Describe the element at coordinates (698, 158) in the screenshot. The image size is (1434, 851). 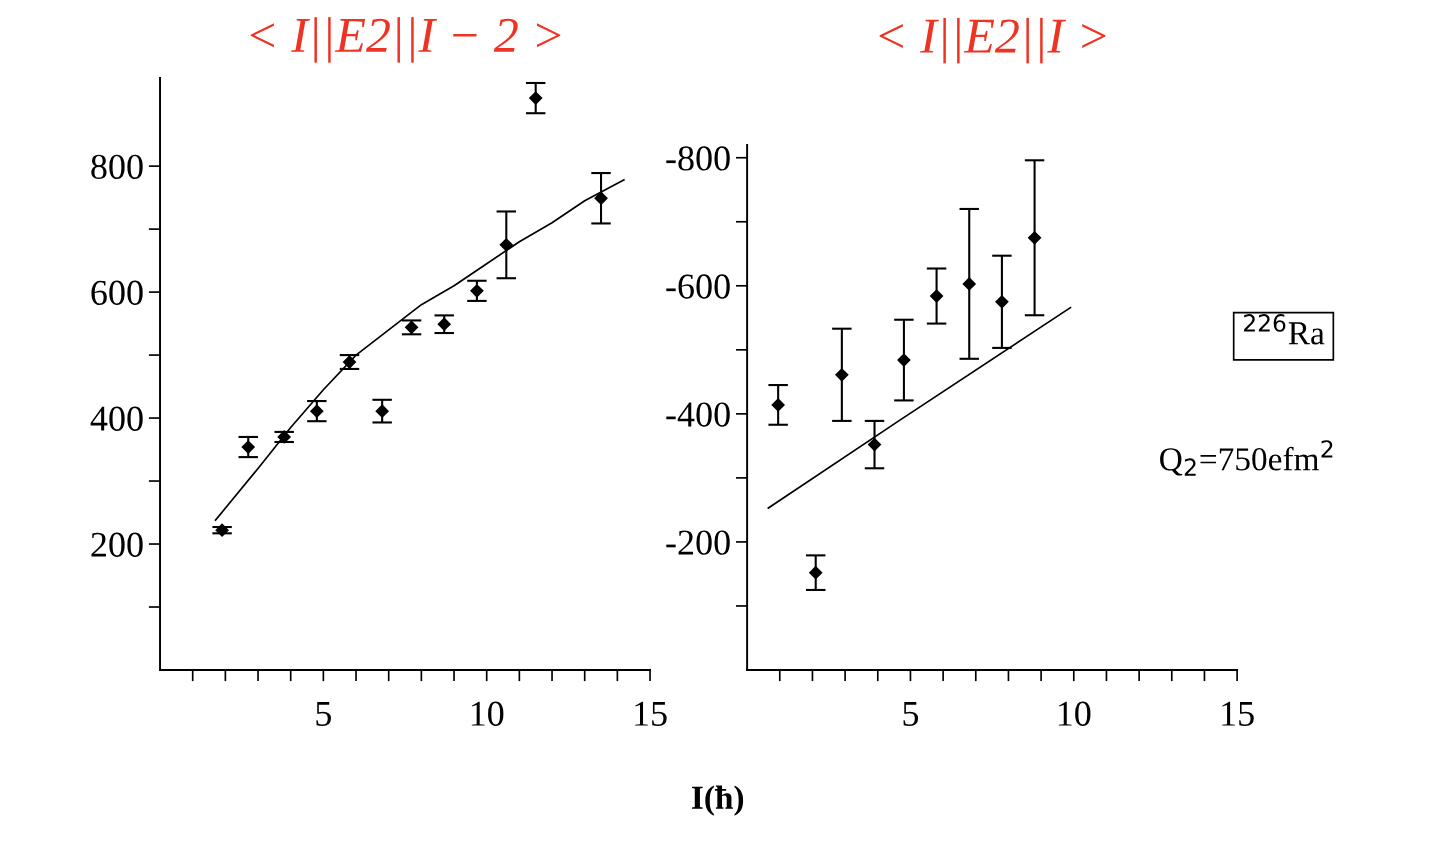
I see `y-tick-label: -800` at that location.